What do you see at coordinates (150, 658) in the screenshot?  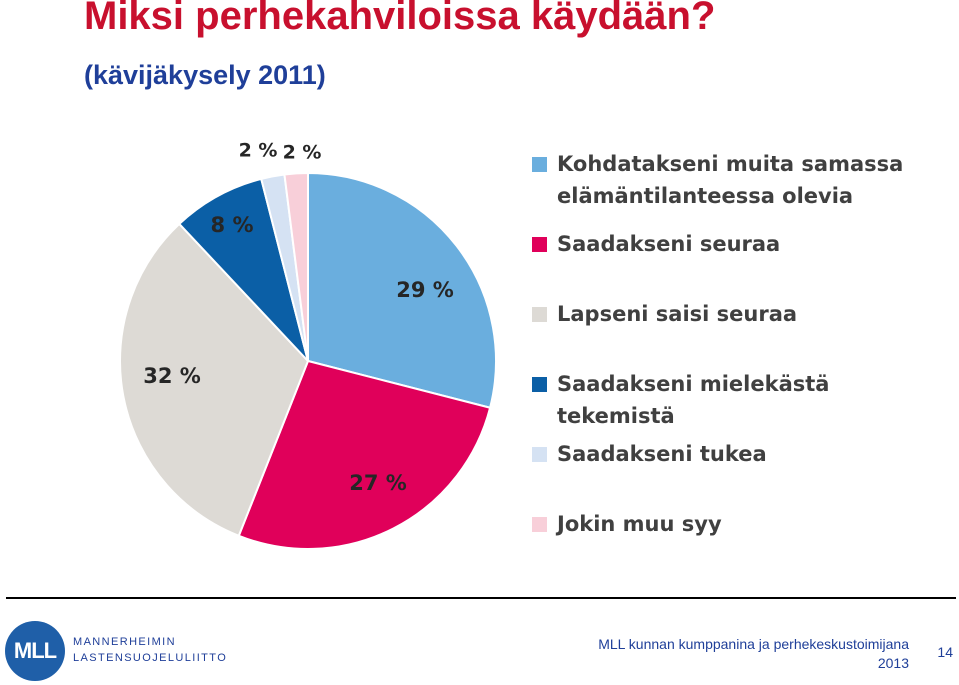 I see `logo-line-2: LASTENSUOJELULIITTO` at bounding box center [150, 658].